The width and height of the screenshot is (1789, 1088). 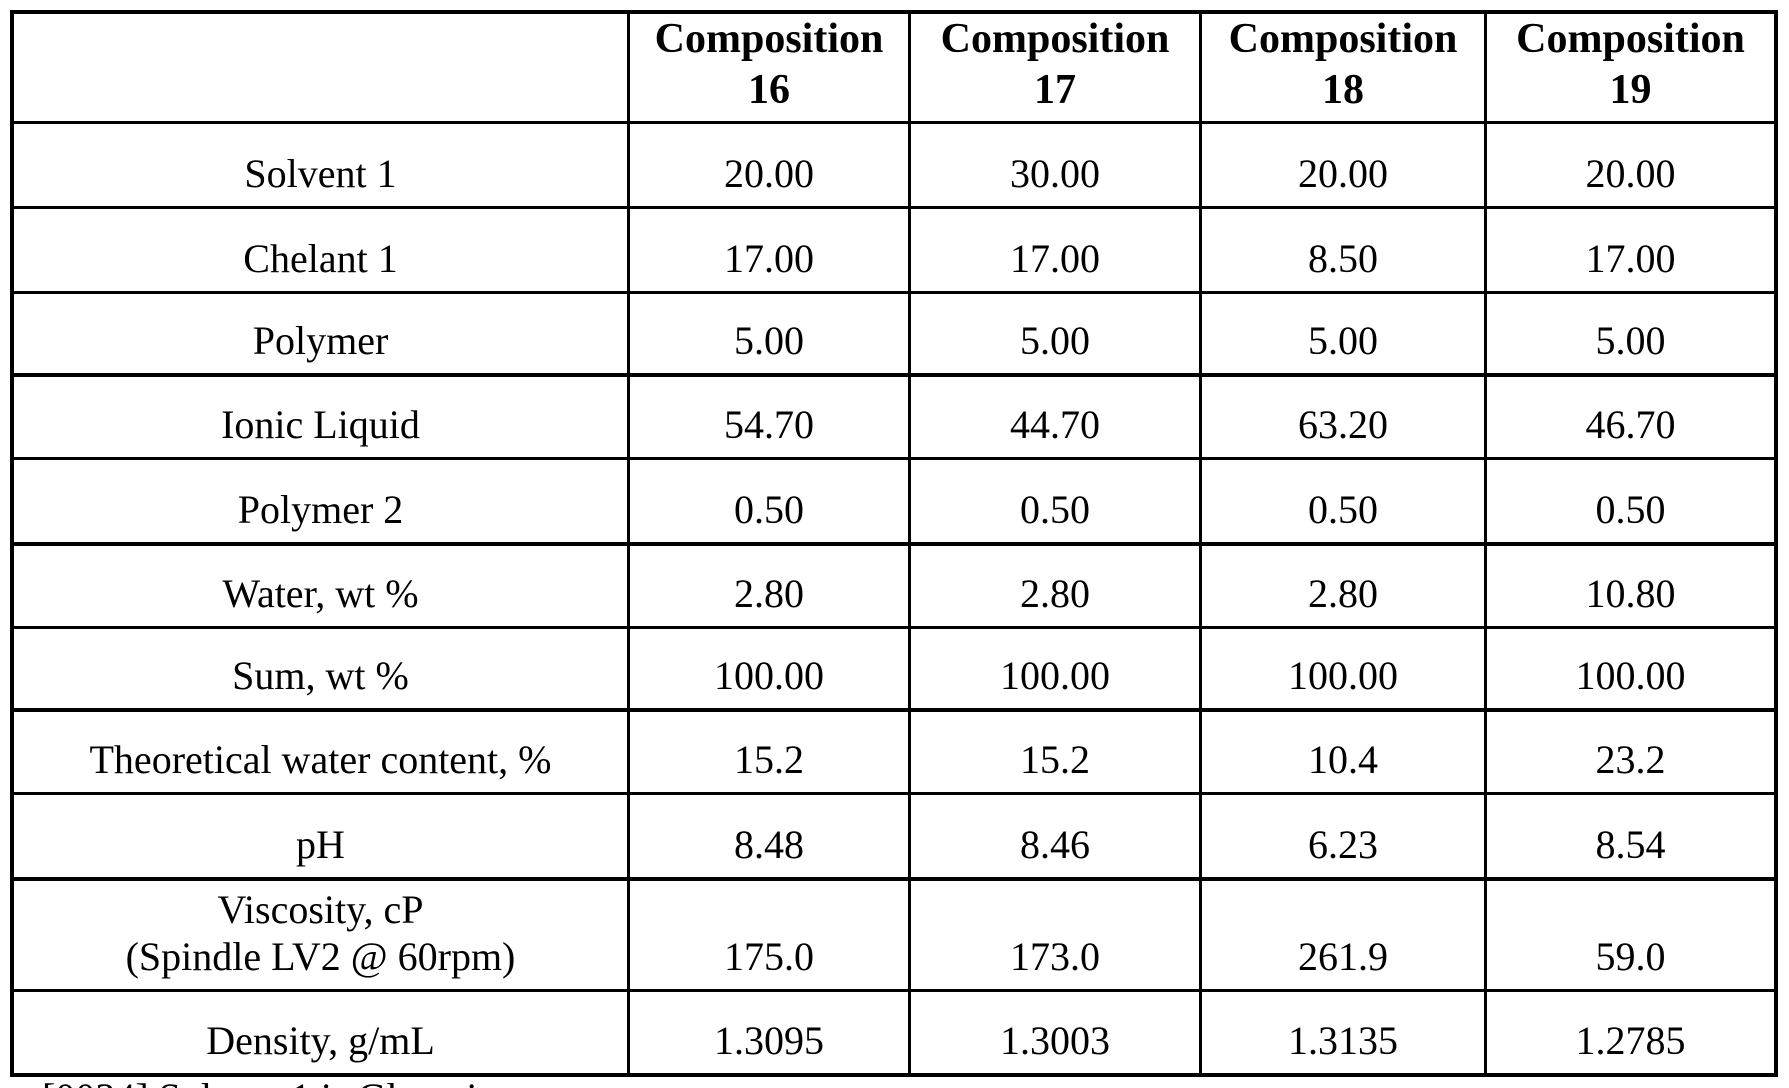 I want to click on value-cell: 261.9, so click(x=1344, y=936).